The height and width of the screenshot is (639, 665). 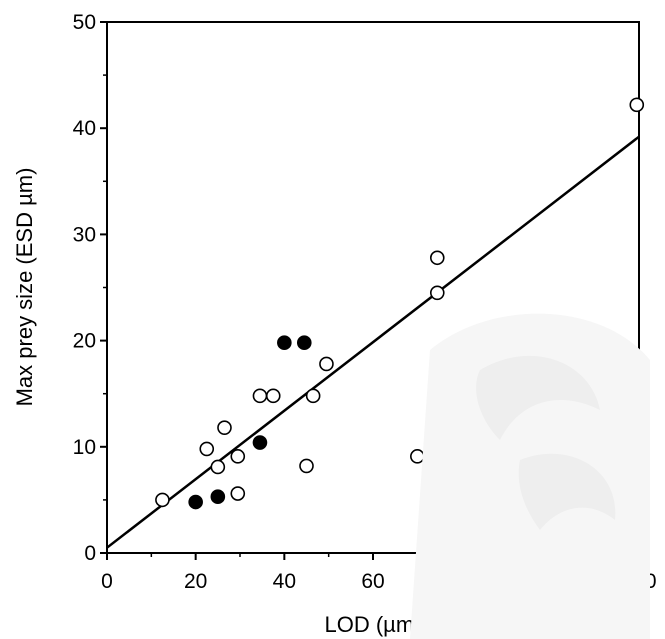 What do you see at coordinates (84, 128) in the screenshot?
I see `y-tick-label: 40` at bounding box center [84, 128].